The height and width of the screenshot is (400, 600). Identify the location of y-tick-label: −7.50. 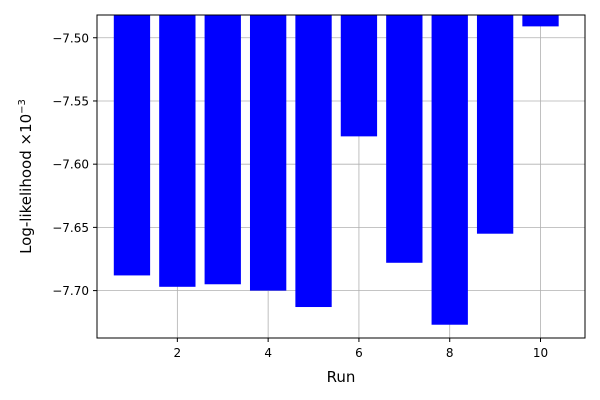
(70, 38).